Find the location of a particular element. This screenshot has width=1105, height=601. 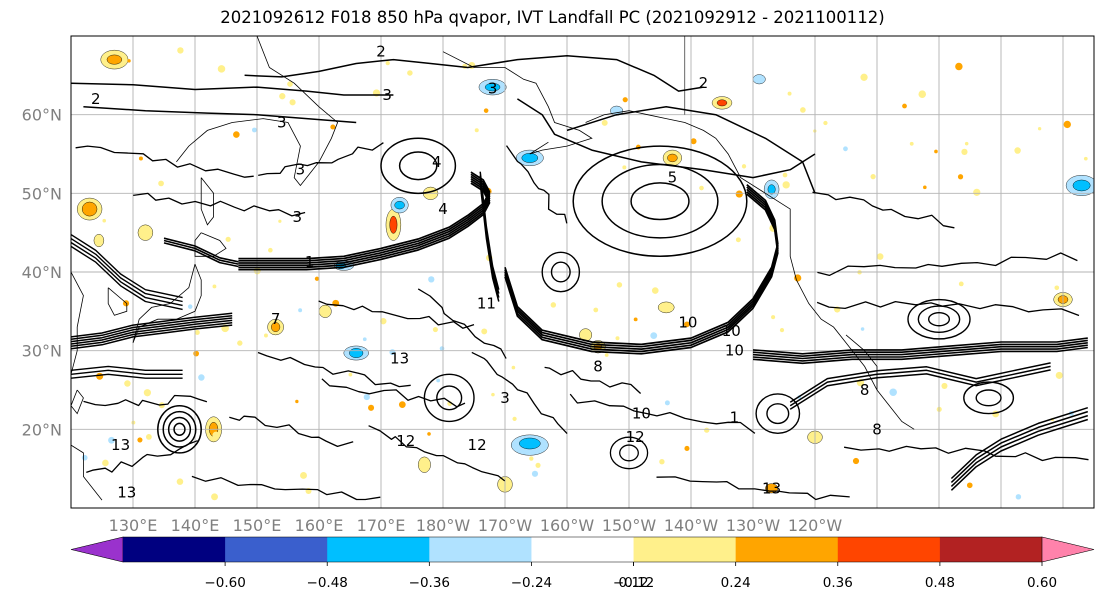

contour-label: 13 is located at coordinates (126, 492).